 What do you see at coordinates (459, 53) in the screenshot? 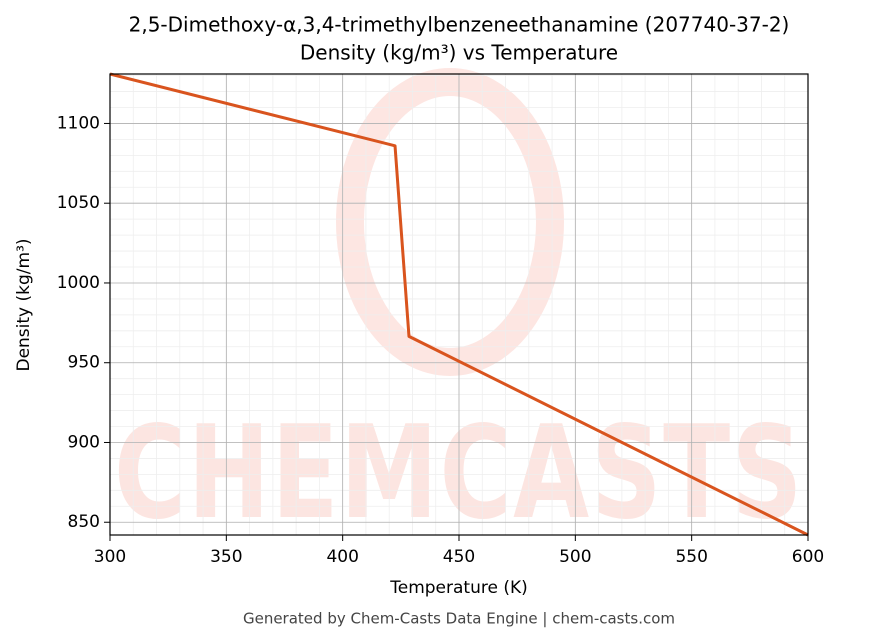
I see `chart-subtitle: Density (kg/m³) vs Temperature` at bounding box center [459, 53].